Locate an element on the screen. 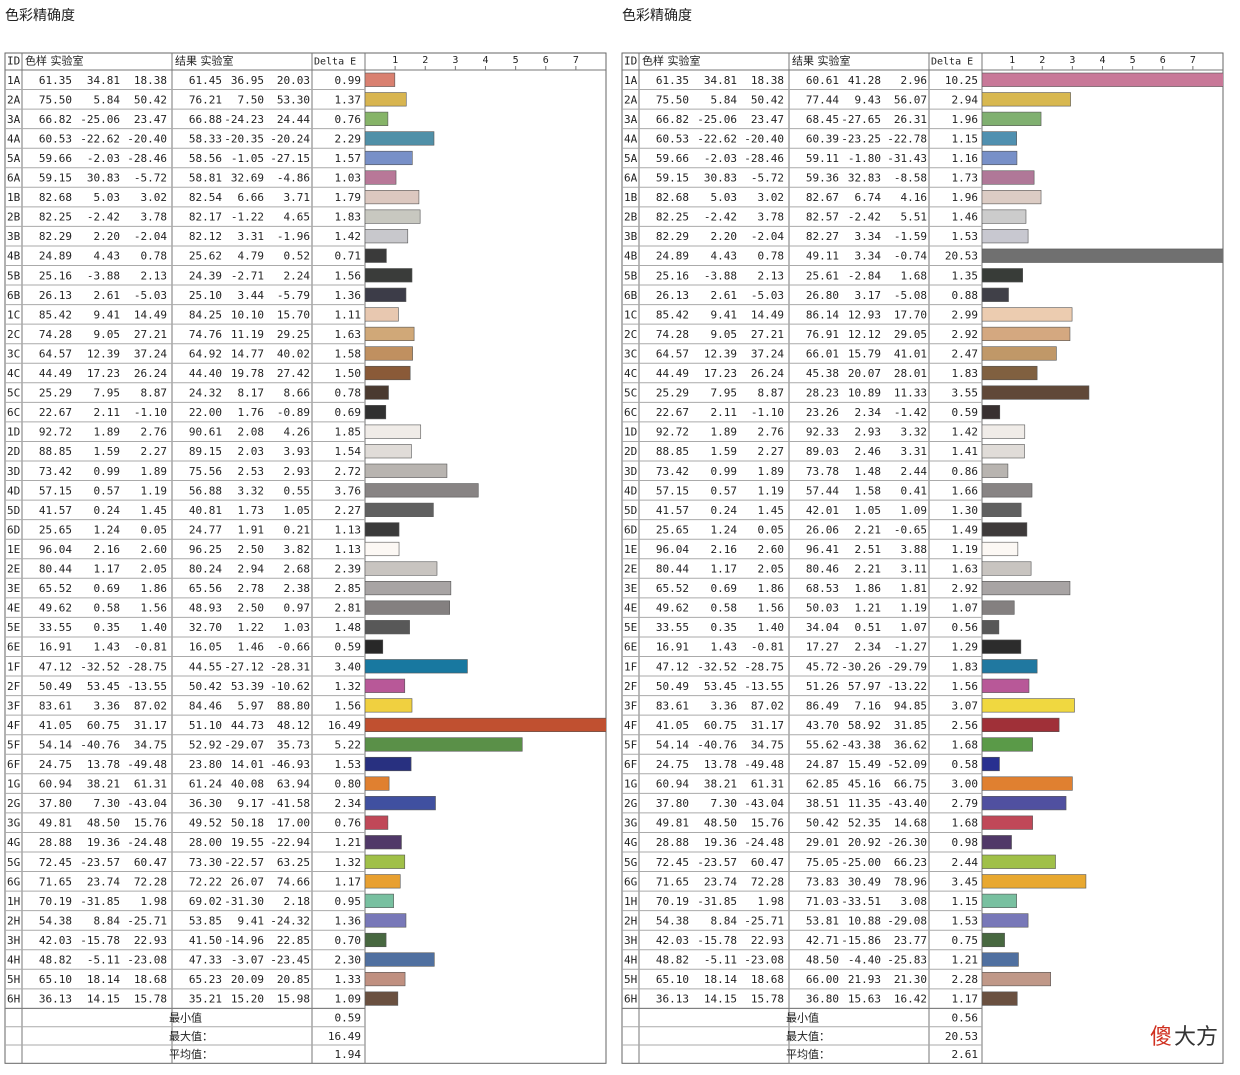 The image size is (1240, 1075). sample-value: 49.62 is located at coordinates (672, 608).